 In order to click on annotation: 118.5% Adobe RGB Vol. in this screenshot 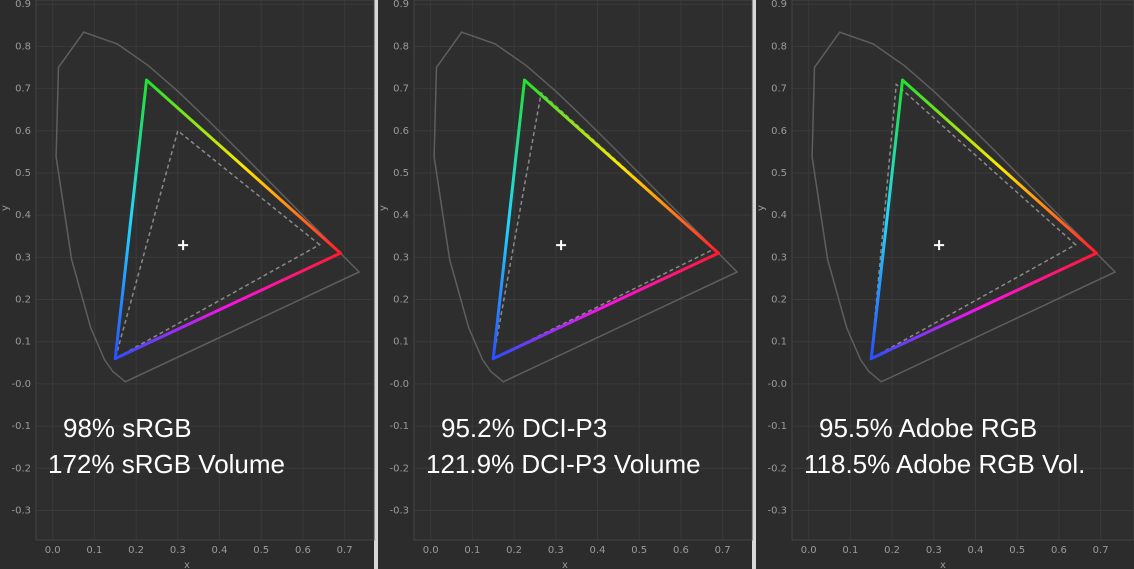, I will do `click(944, 464)`.